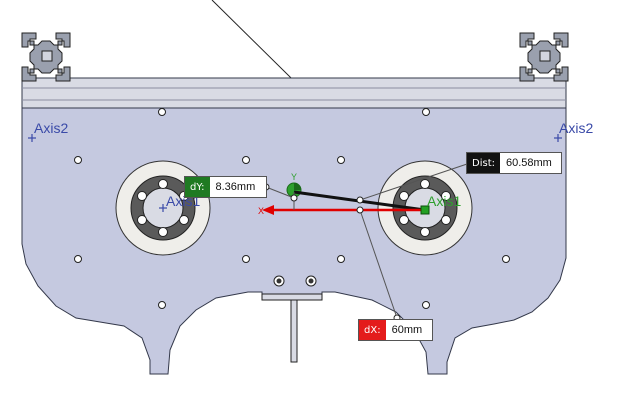  Describe the element at coordinates (372, 330) in the screenshot. I see `dx-tag: dX:` at that location.